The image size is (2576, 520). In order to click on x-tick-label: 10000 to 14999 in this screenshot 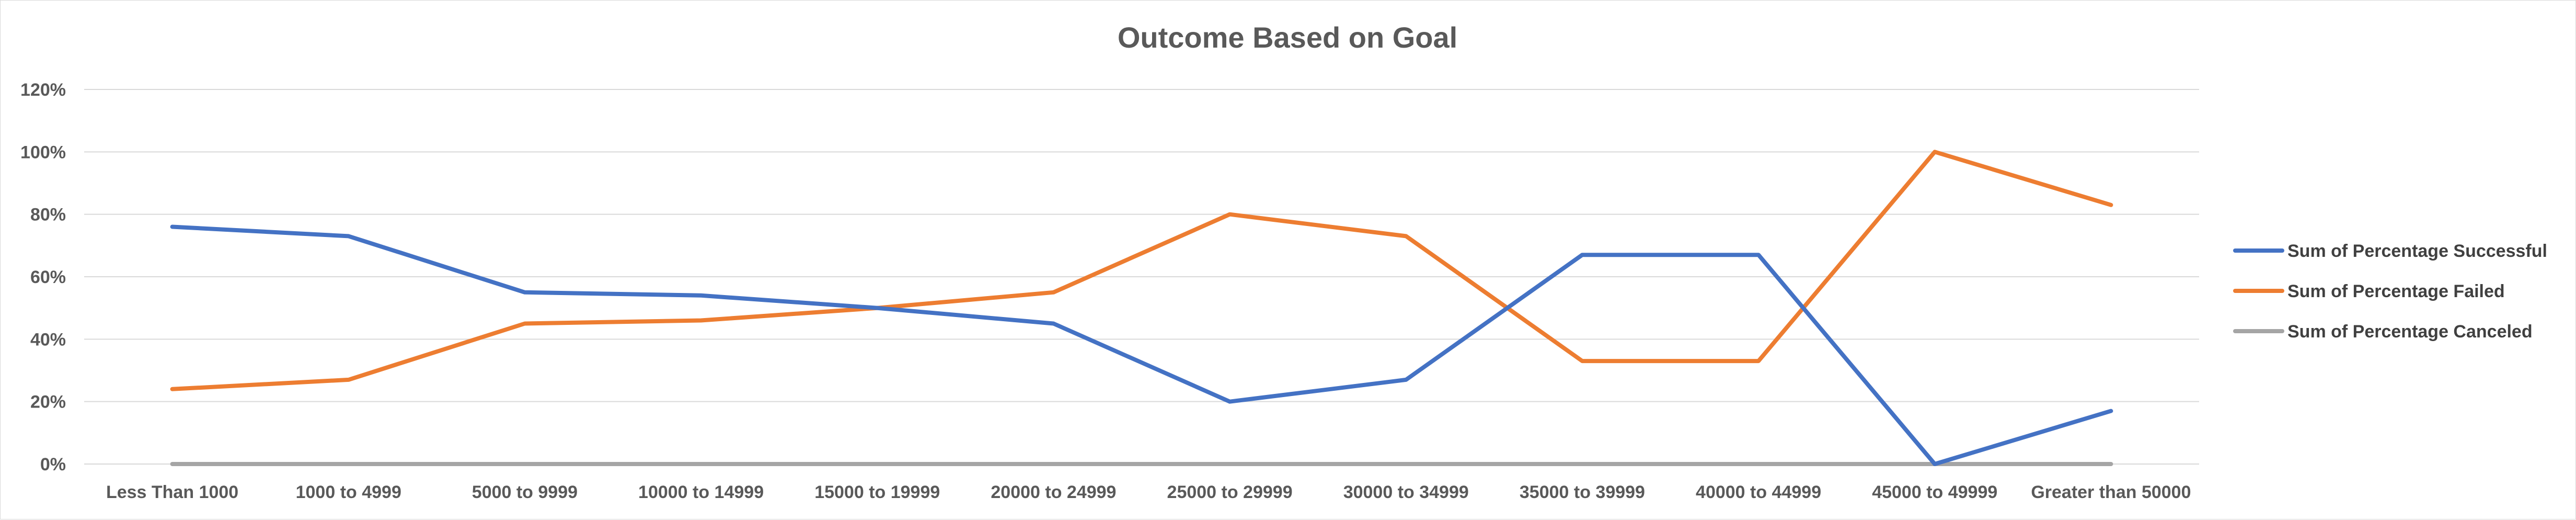, I will do `click(701, 492)`.